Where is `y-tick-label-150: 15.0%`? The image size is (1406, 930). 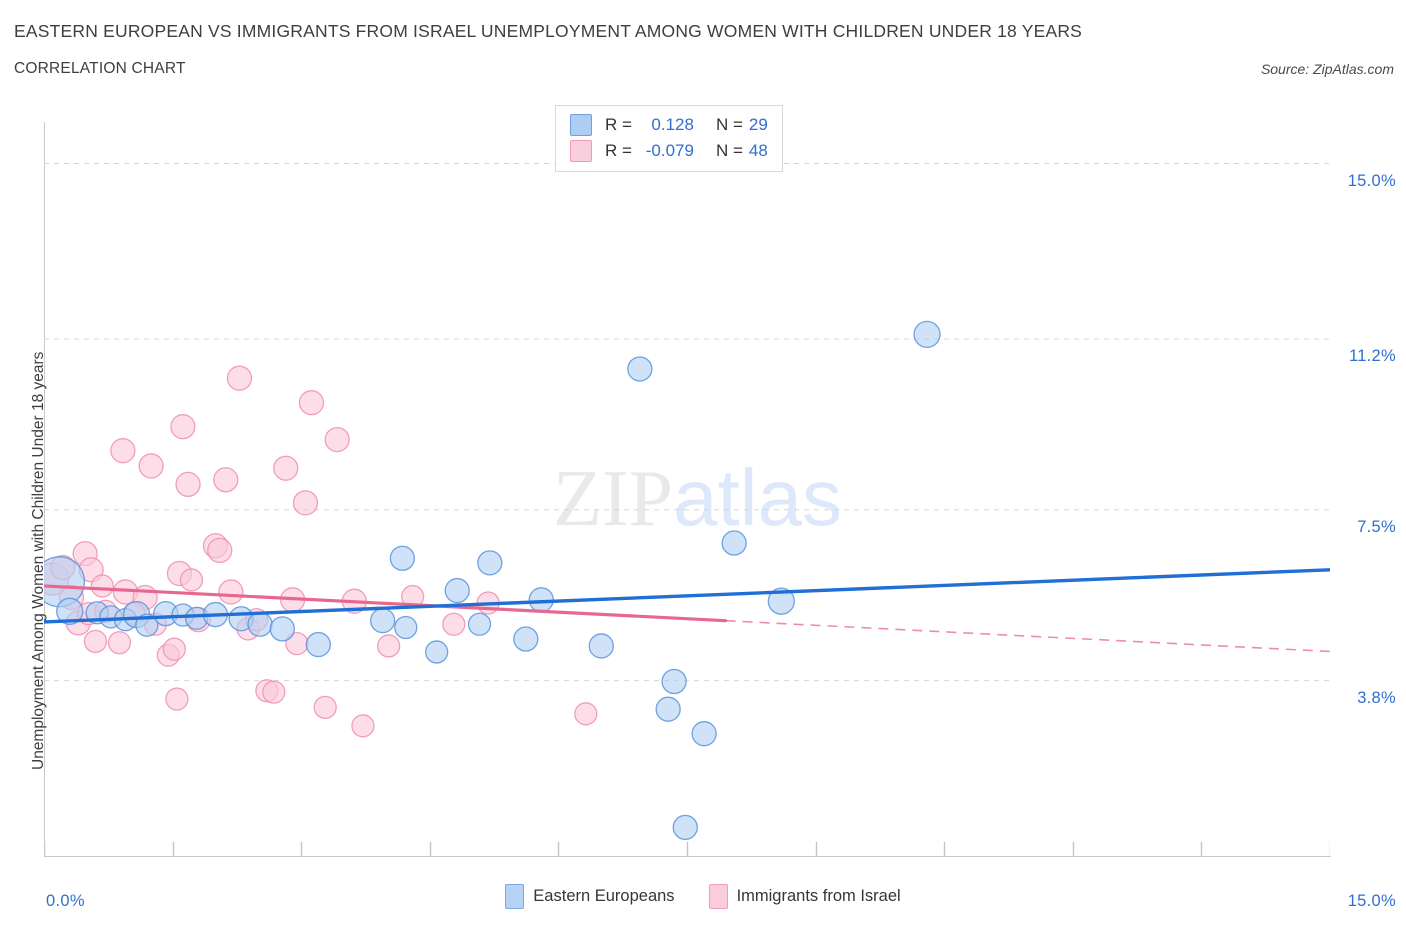 y-tick-label-150: 15.0% is located at coordinates (1371, 180).